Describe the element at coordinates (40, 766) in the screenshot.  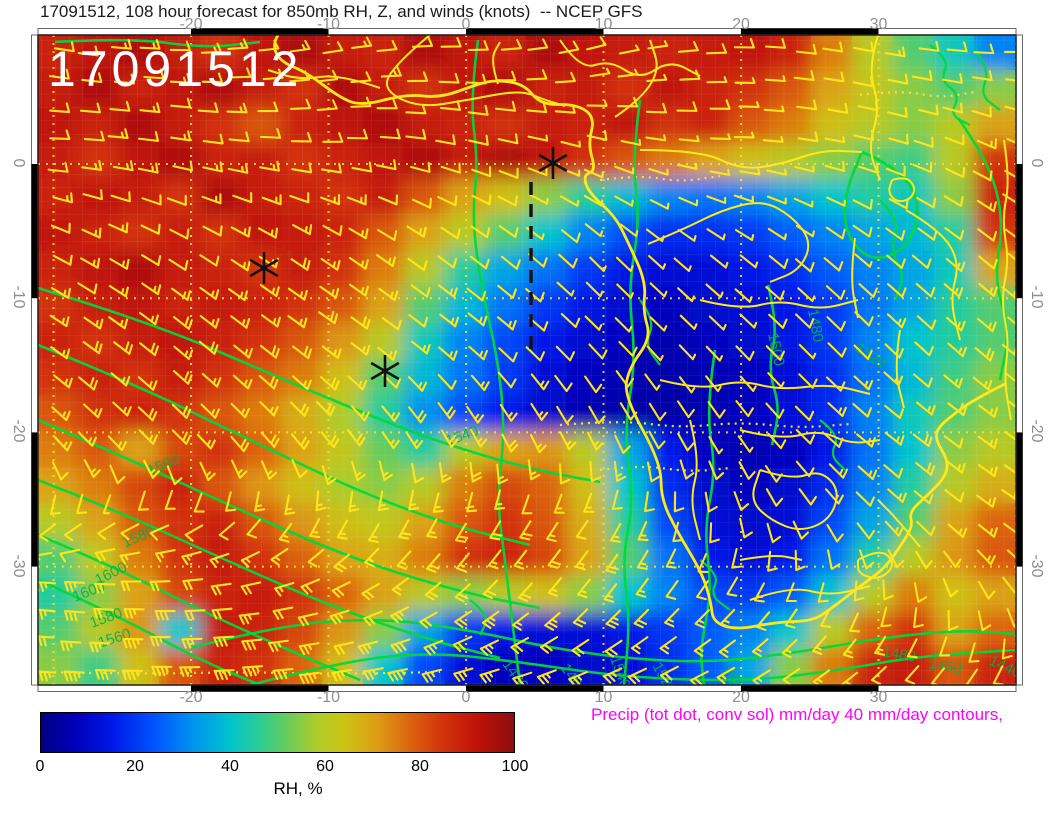
I see `colorbar-tick-label: 0` at that location.